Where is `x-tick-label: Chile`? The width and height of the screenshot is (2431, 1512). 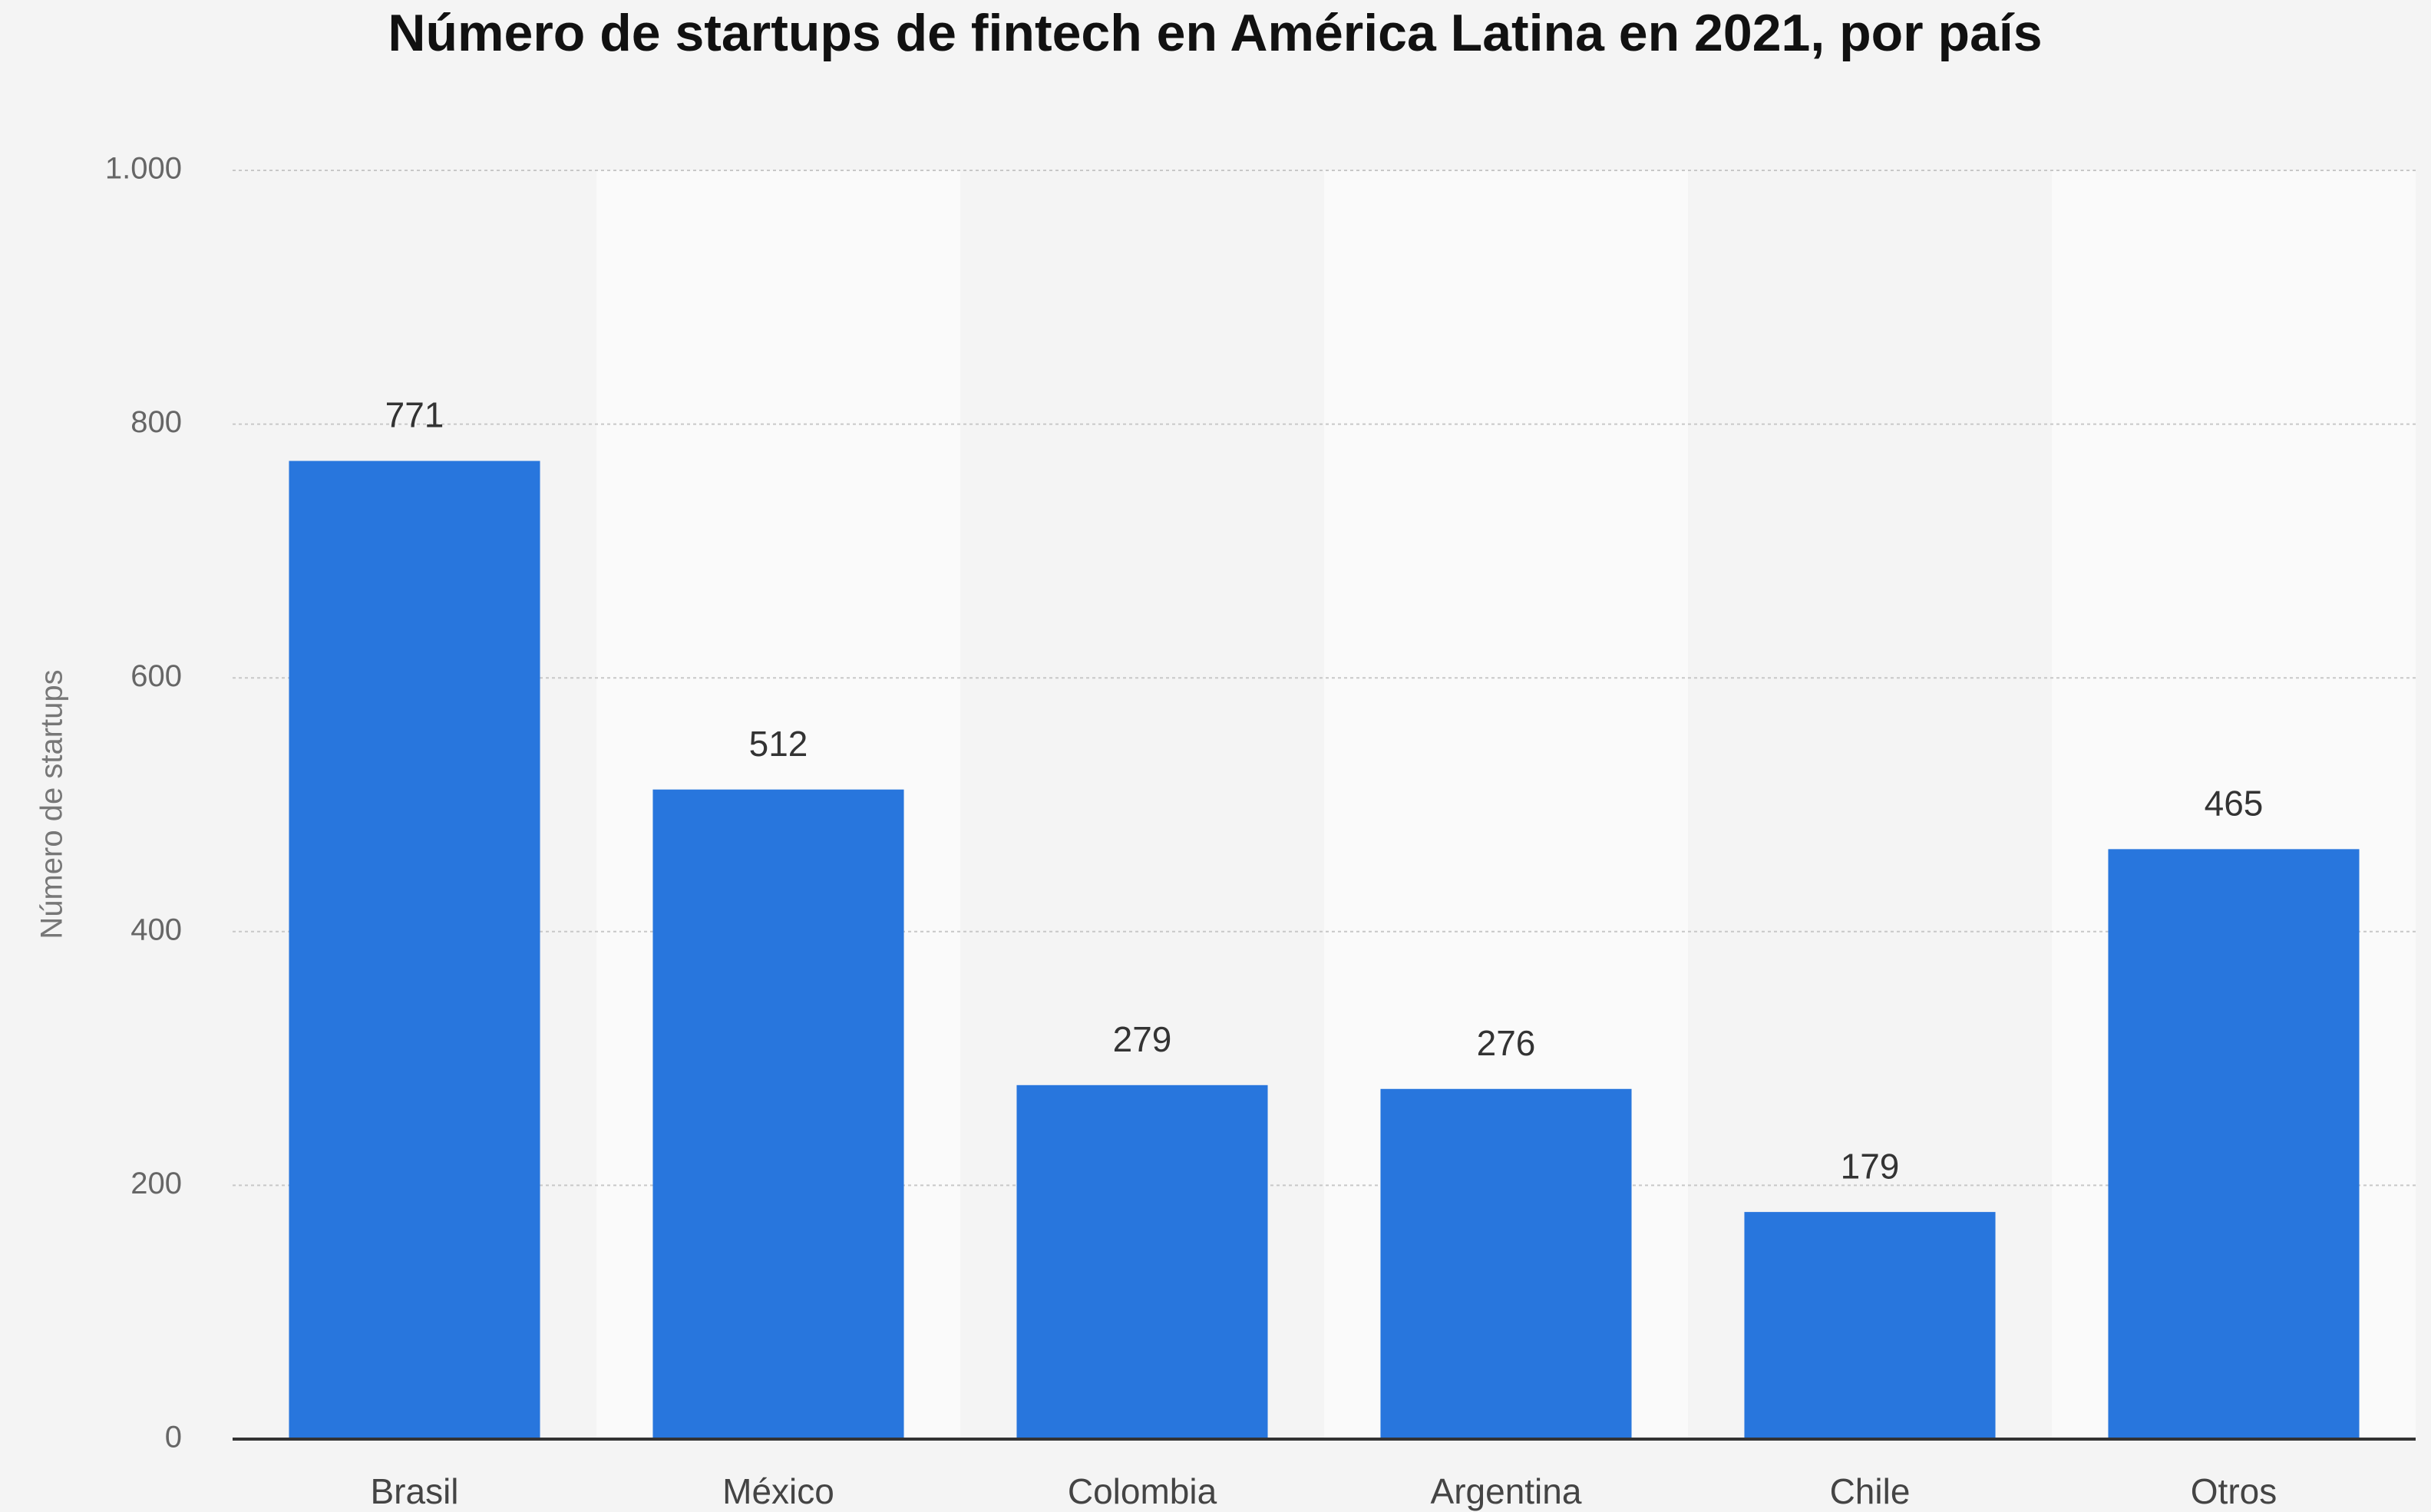
x-tick-label: Chile is located at coordinates (1870, 1491).